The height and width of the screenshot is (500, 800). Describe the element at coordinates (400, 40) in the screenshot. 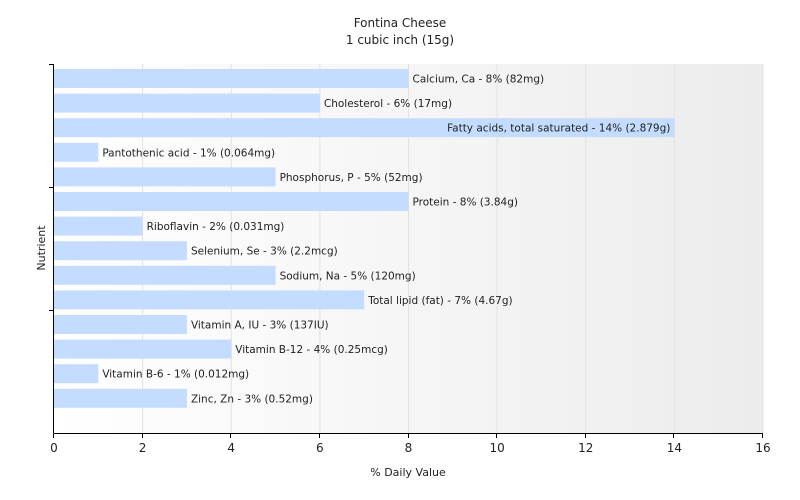

I see `chart-subtitle: 1 cubic inch (15g)` at that location.